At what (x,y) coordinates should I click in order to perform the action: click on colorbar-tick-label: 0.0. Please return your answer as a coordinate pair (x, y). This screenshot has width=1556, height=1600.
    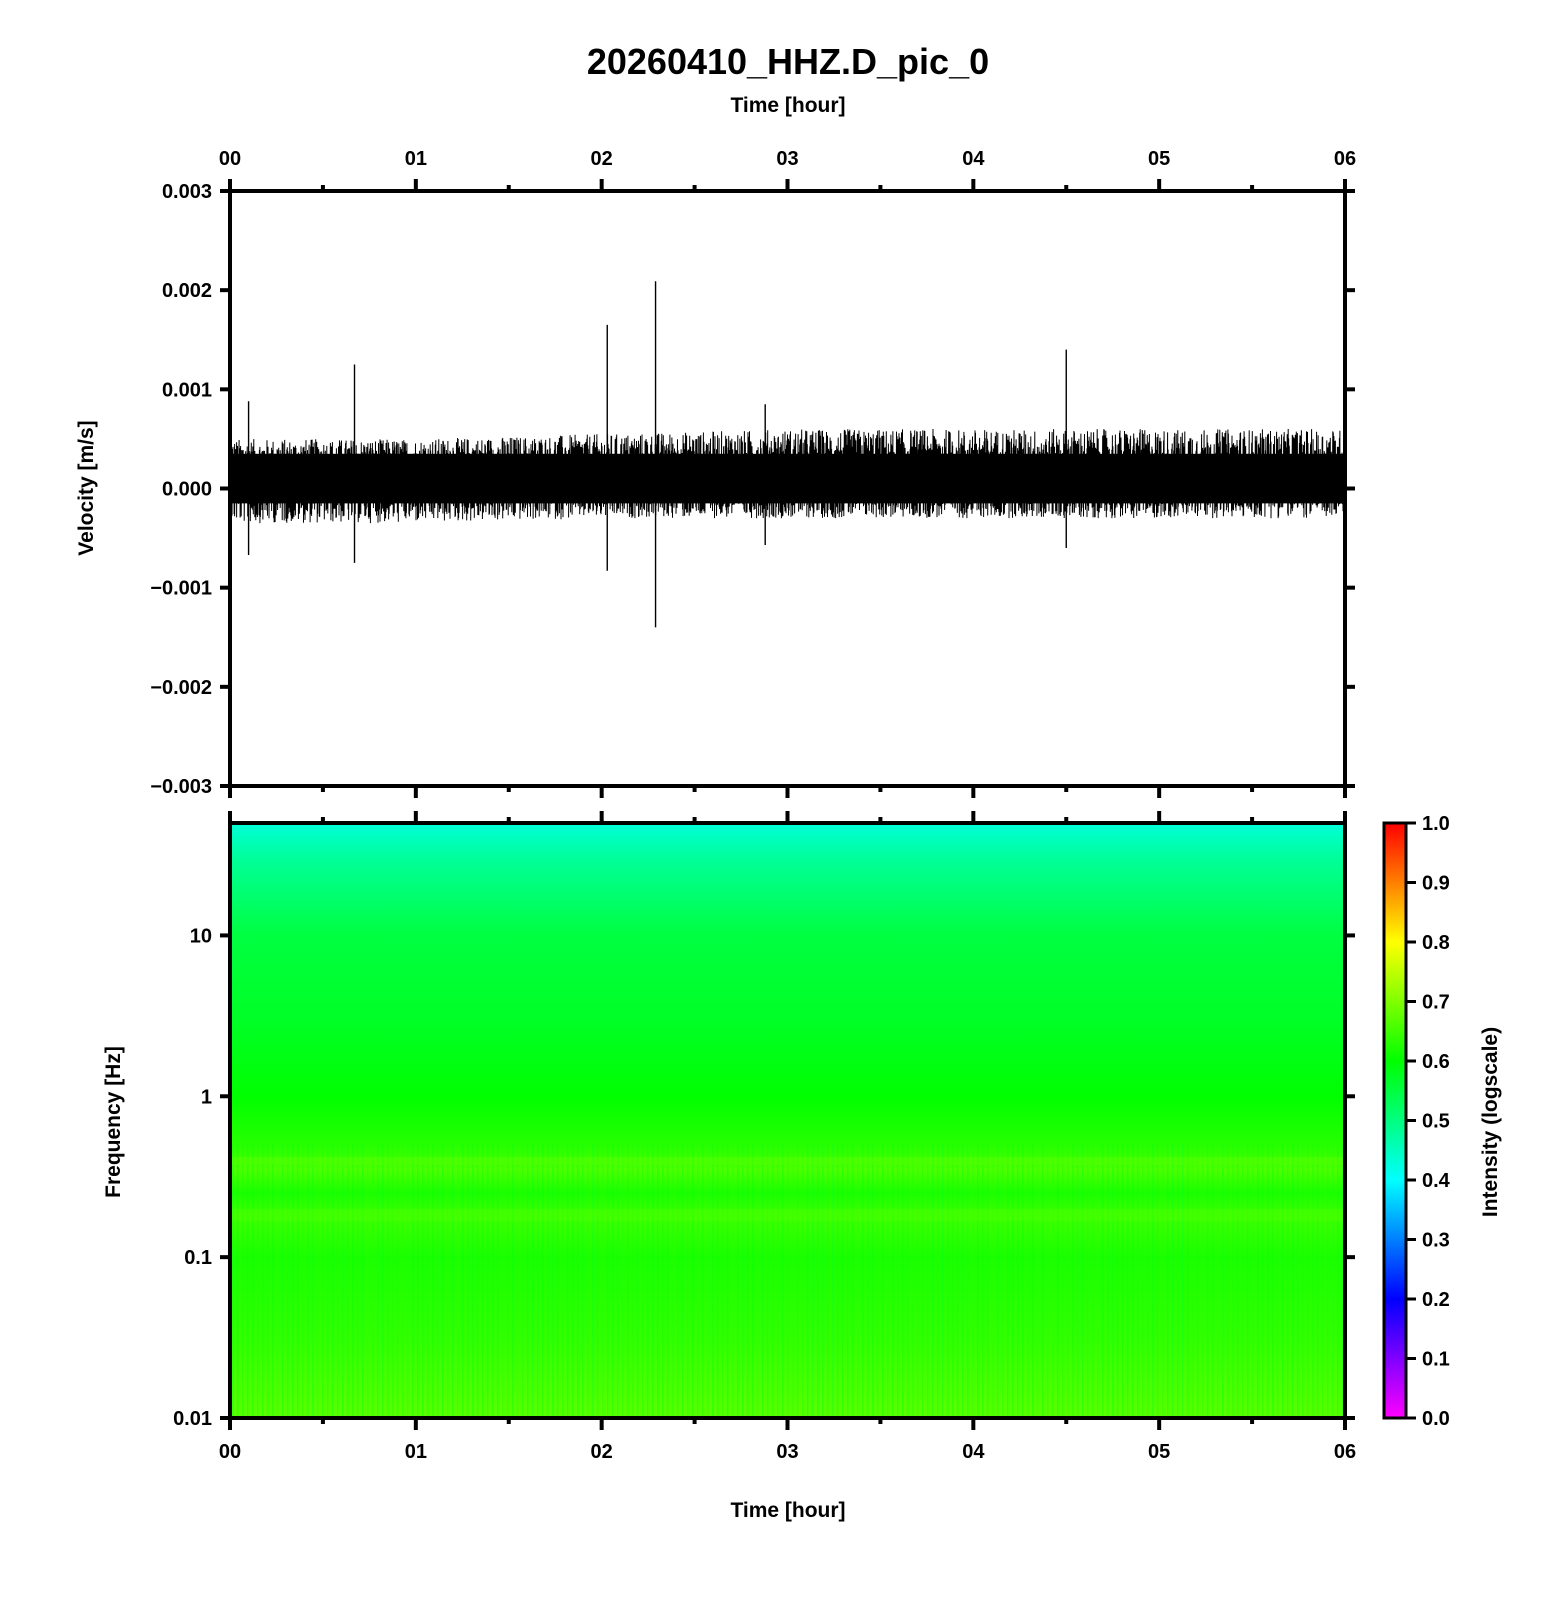
    Looking at the image, I should click on (1436, 1419).